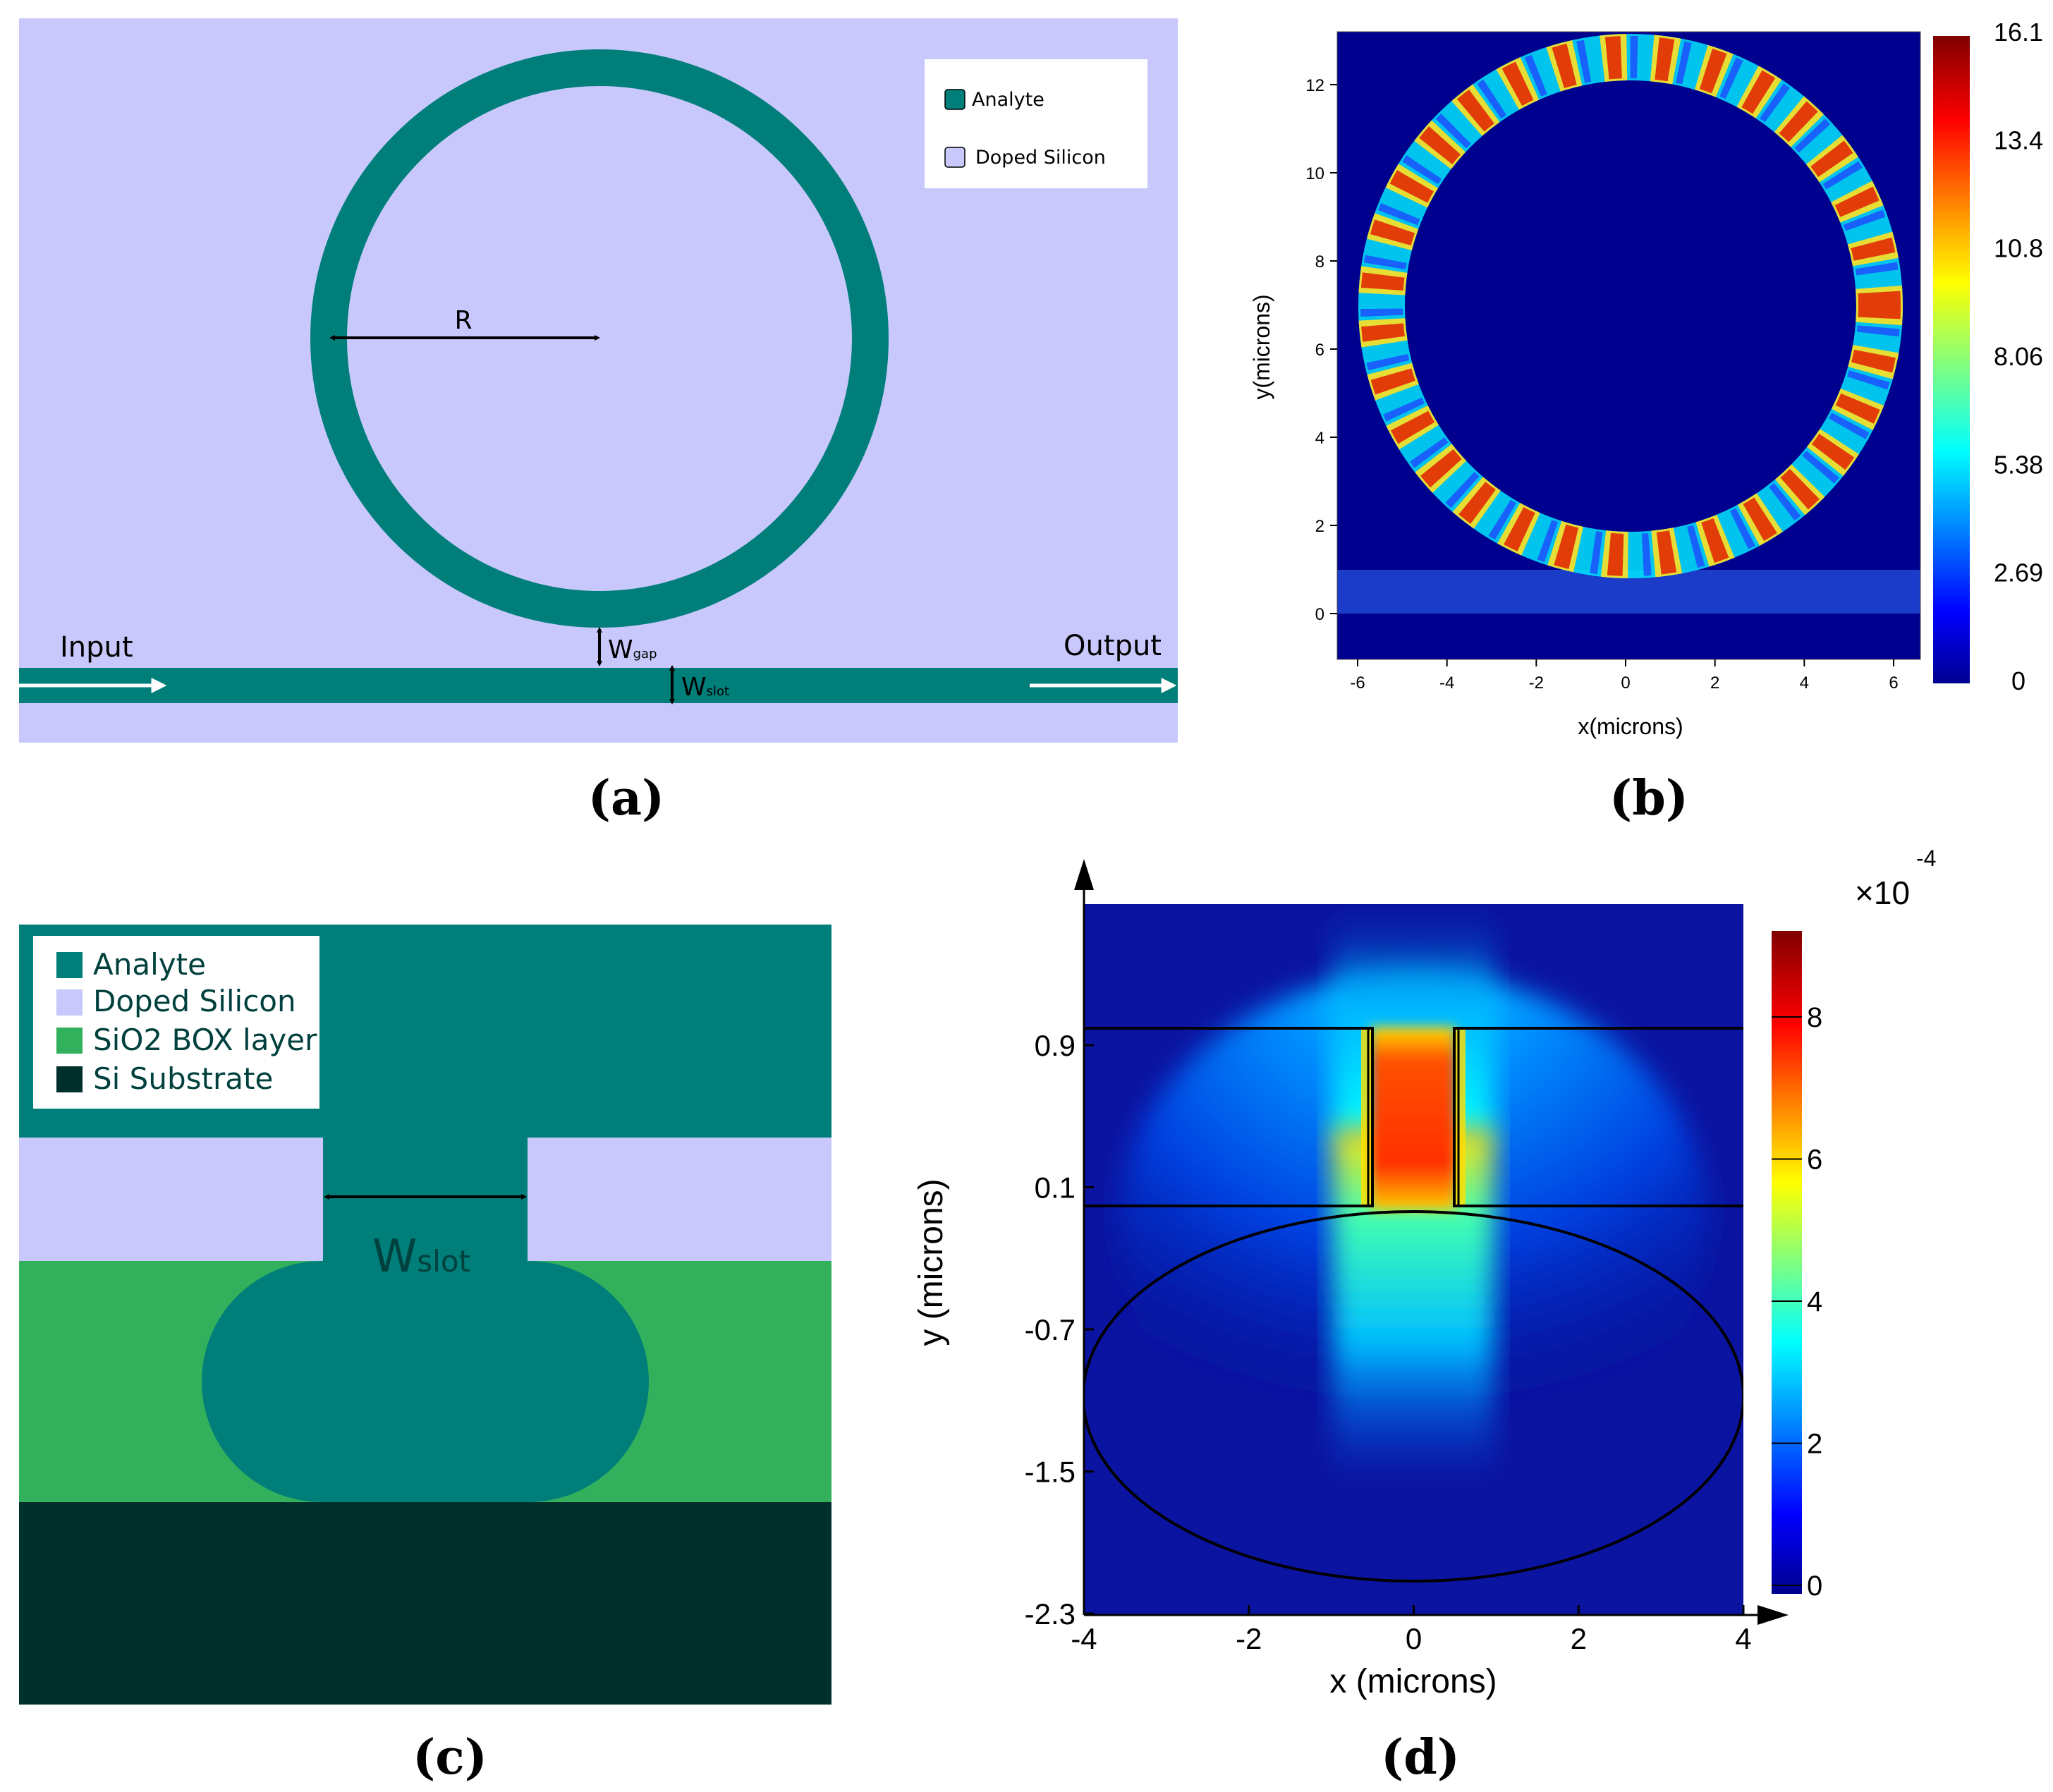 This screenshot has height=1792, width=2053. What do you see at coordinates (2018, 248) in the screenshot?
I see `colorbar-label-b: 10.8` at bounding box center [2018, 248].